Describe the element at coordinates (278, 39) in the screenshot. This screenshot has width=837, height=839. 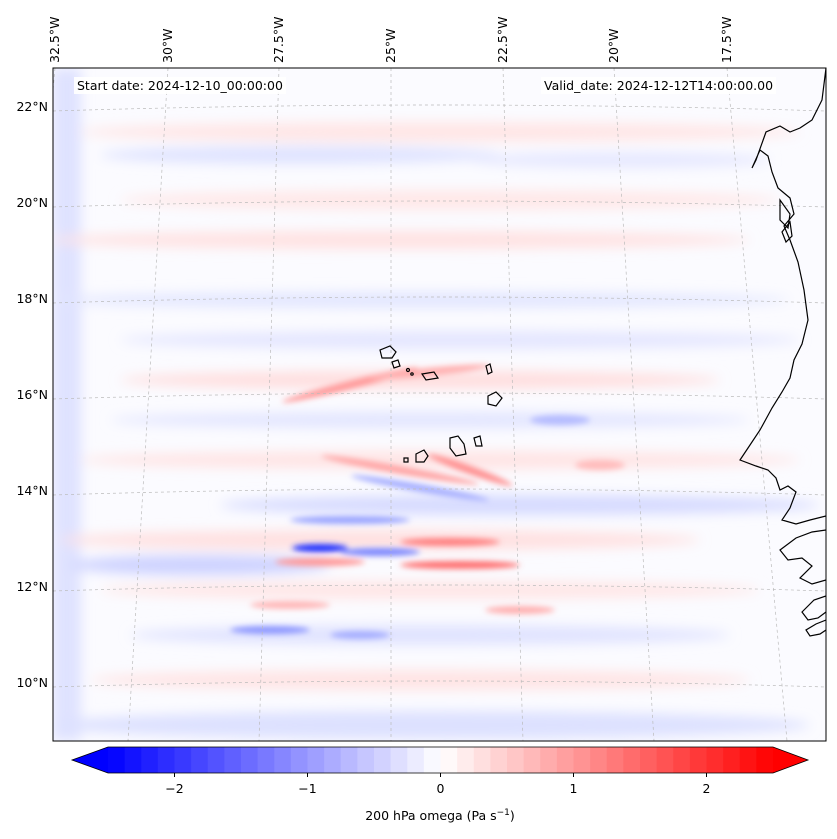
I see `lon-label: 27.5°W` at that location.